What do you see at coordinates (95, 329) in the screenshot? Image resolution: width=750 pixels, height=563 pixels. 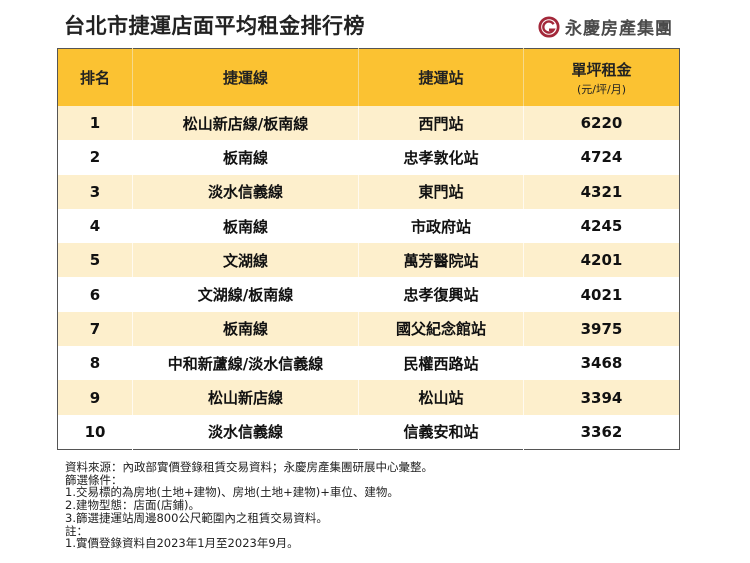 I see `rank-cell: 7` at bounding box center [95, 329].